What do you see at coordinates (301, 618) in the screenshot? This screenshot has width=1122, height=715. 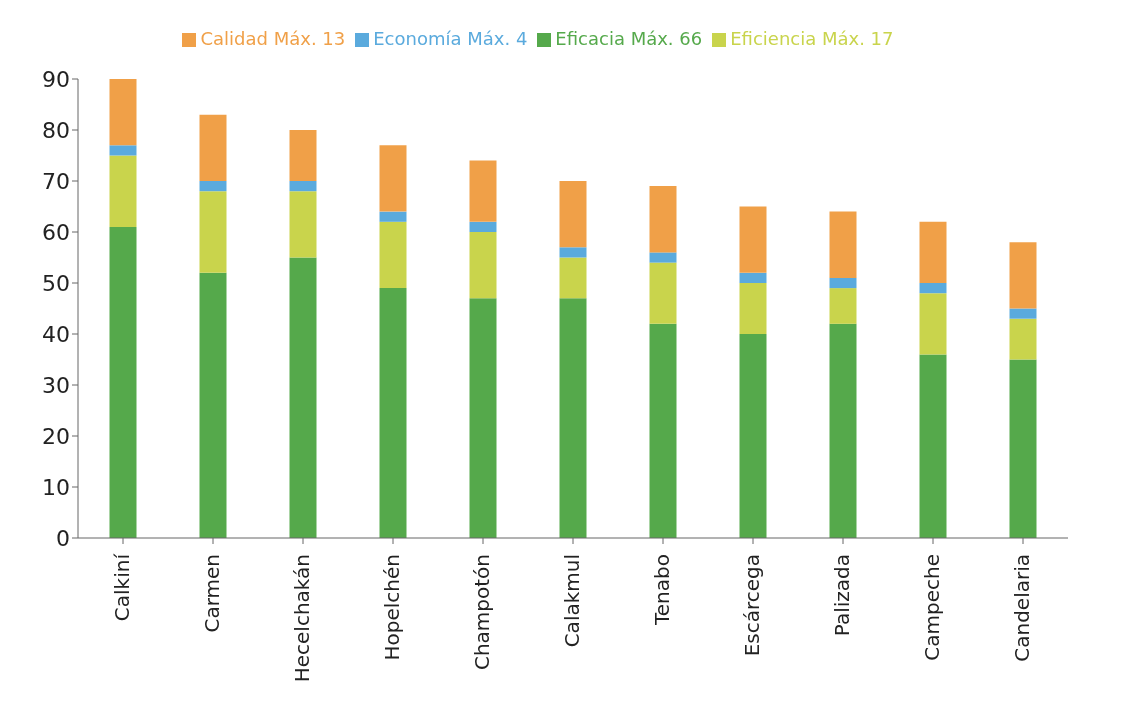 I see `x-tick-label: Hecelchakán` at bounding box center [301, 618].